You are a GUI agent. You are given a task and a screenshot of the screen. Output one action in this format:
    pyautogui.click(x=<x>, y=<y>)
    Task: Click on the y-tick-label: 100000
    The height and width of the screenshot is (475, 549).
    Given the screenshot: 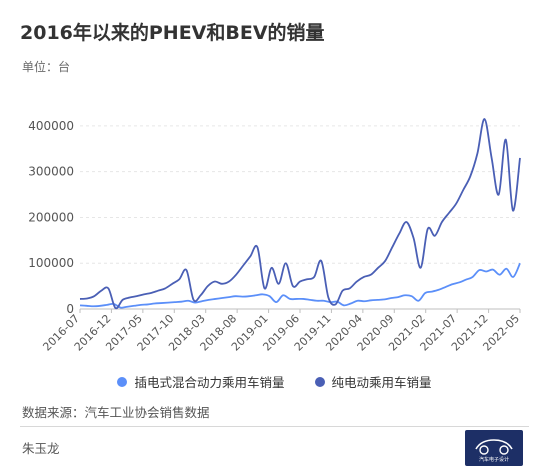 What is the action you would take?
    pyautogui.click(x=51, y=263)
    